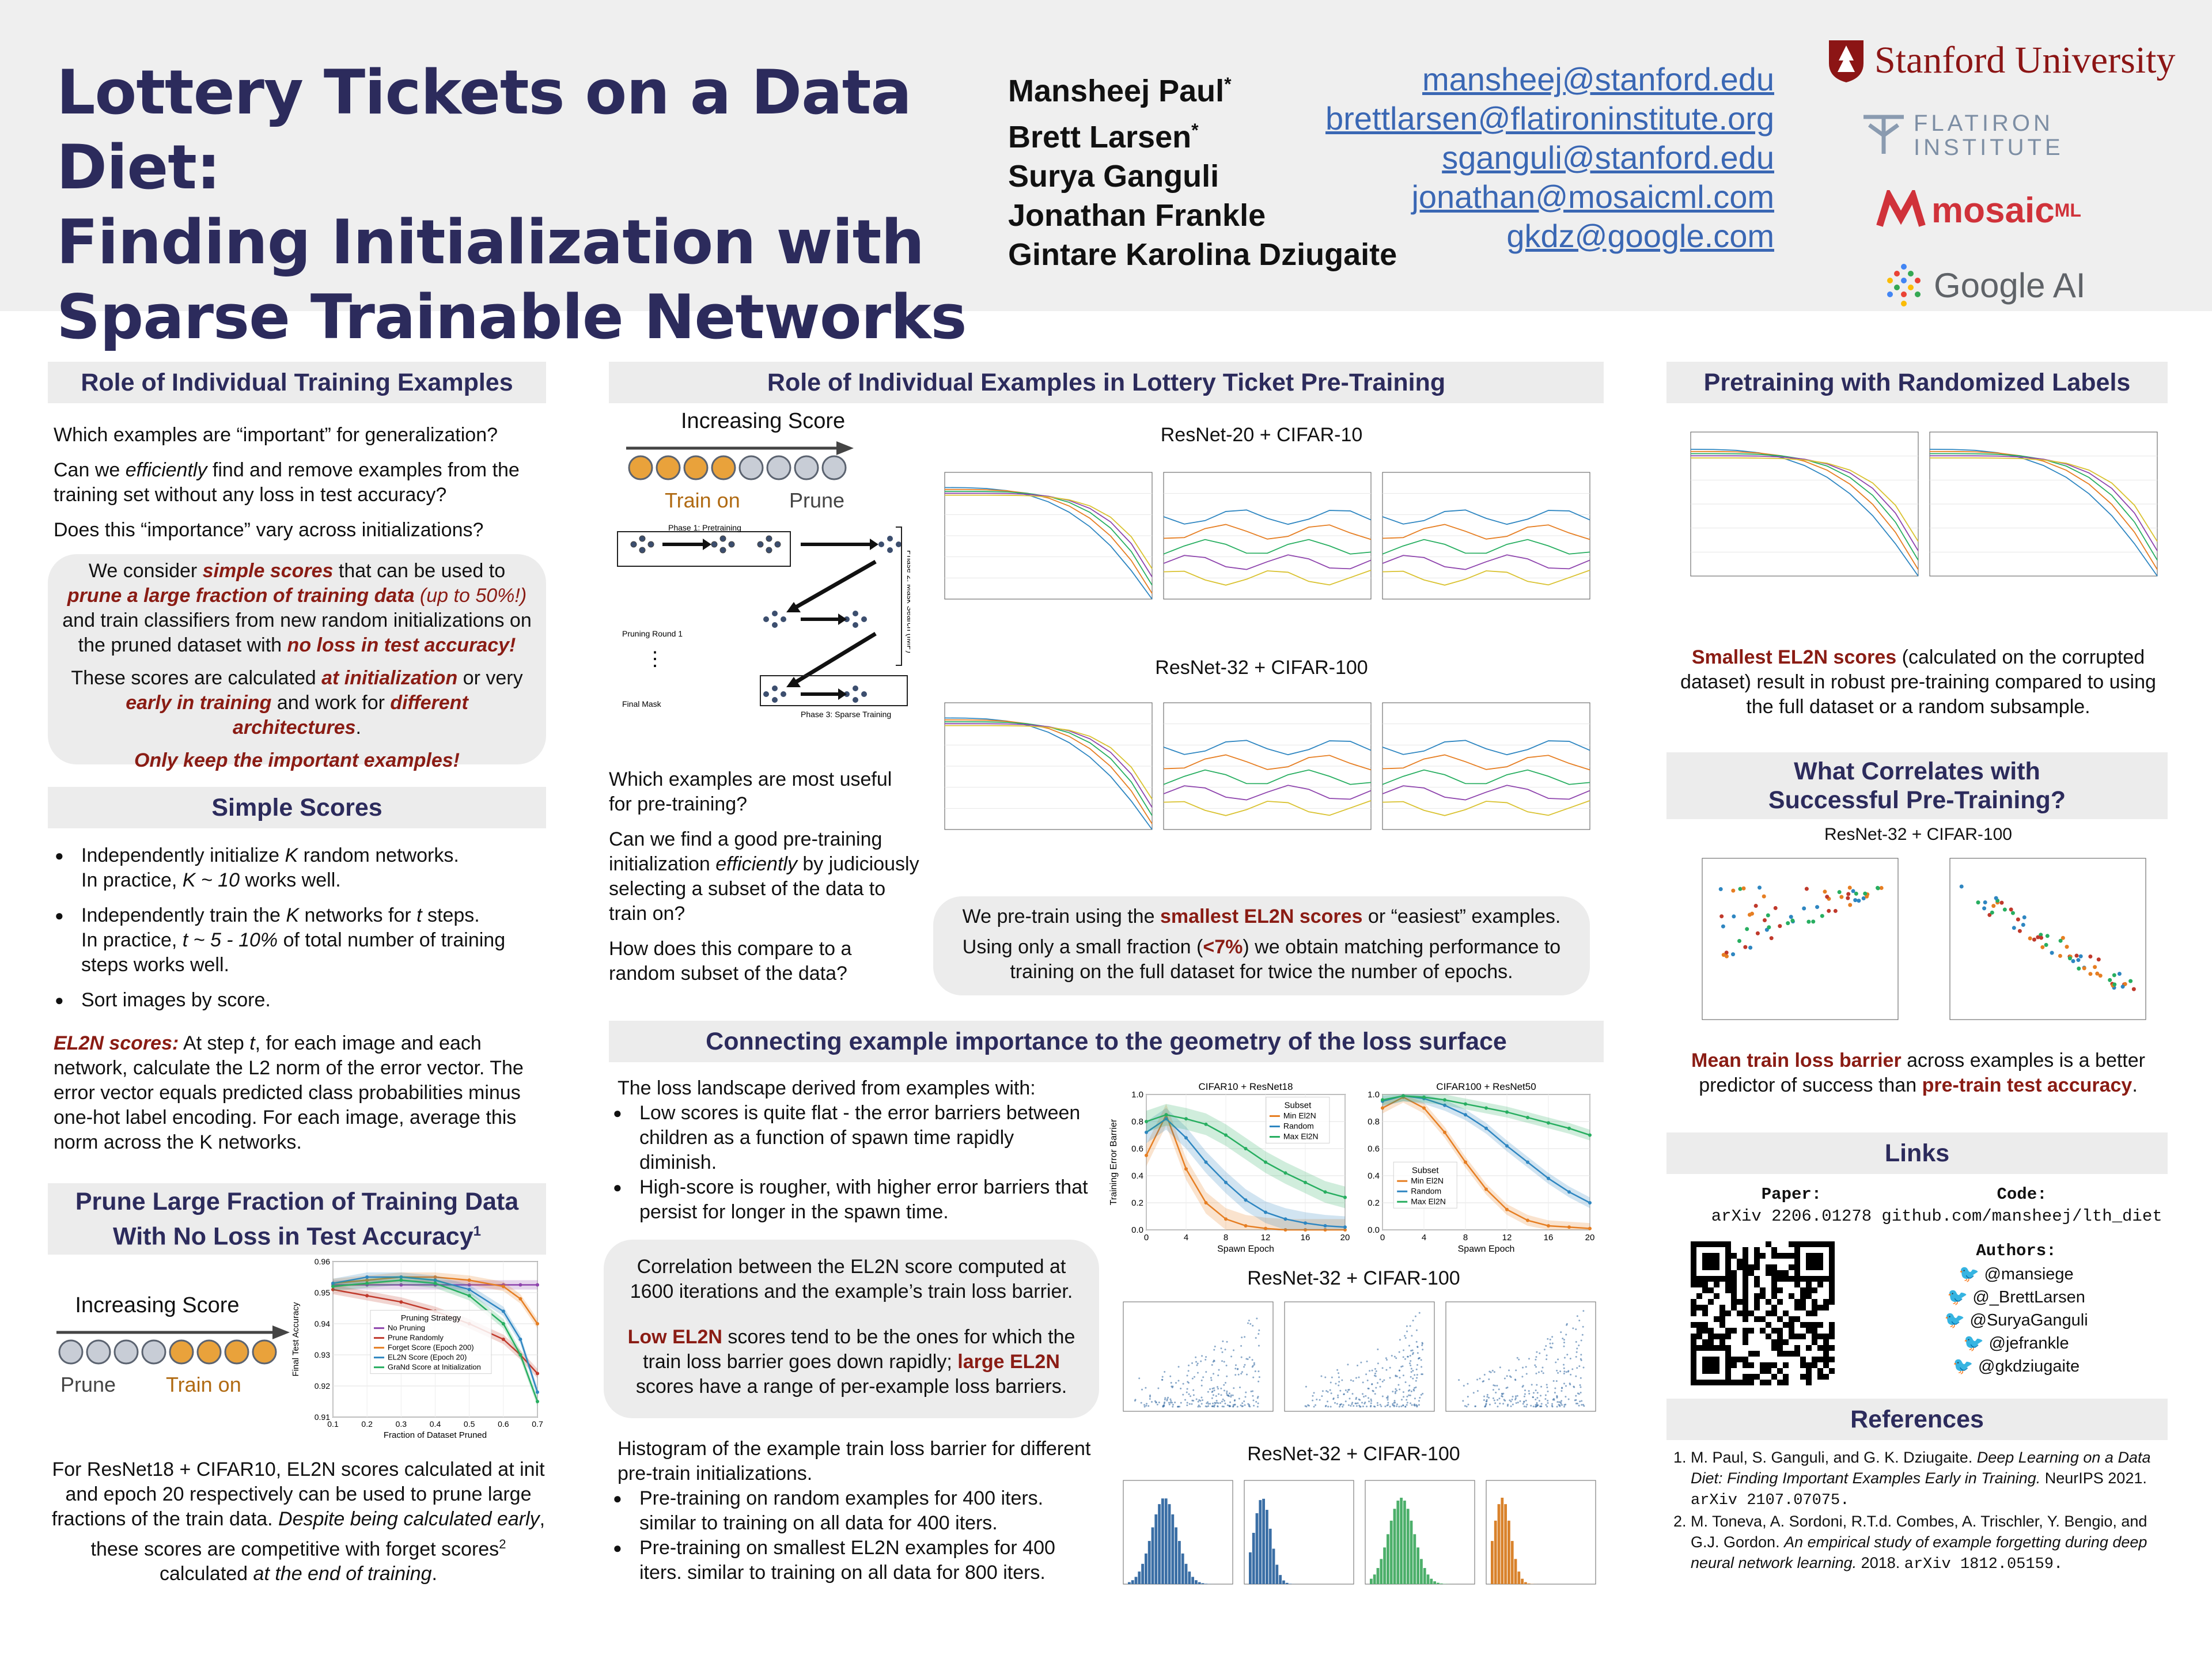  What do you see at coordinates (1520, 1356) in the screenshot?
I see `scatter-plot-area` at bounding box center [1520, 1356].